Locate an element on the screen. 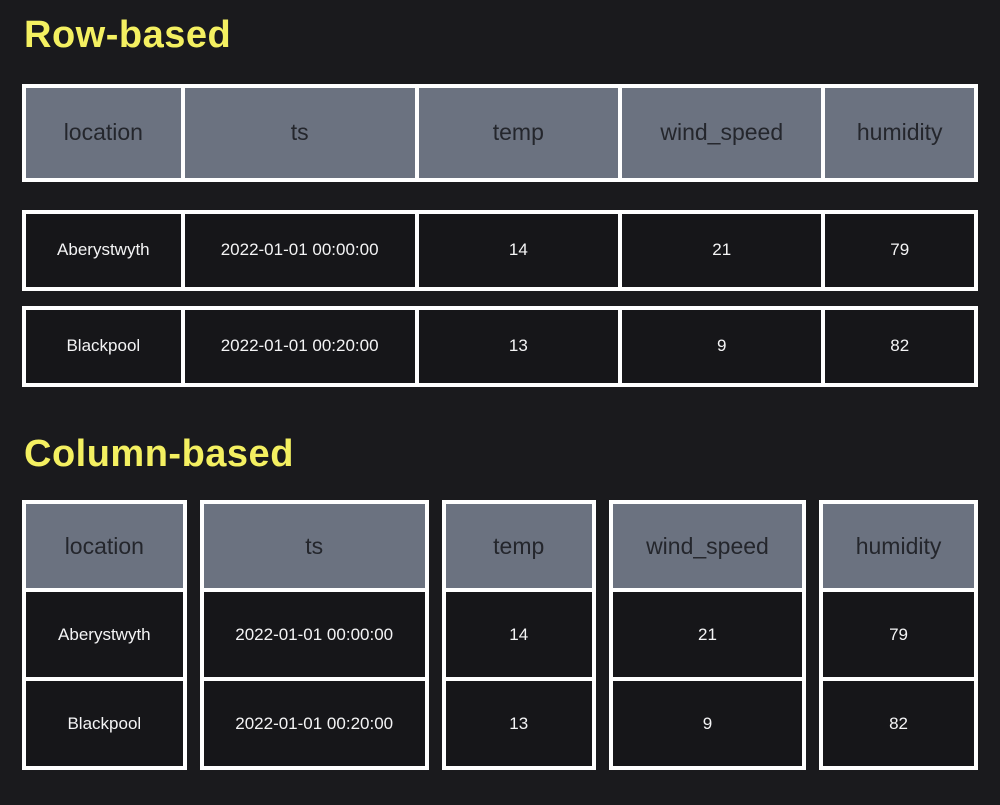 The width and height of the screenshot is (1000, 805). row-based-data-row-2: Blackpool 2022-01-01 00:20:00 13 9 82 is located at coordinates (500, 346).